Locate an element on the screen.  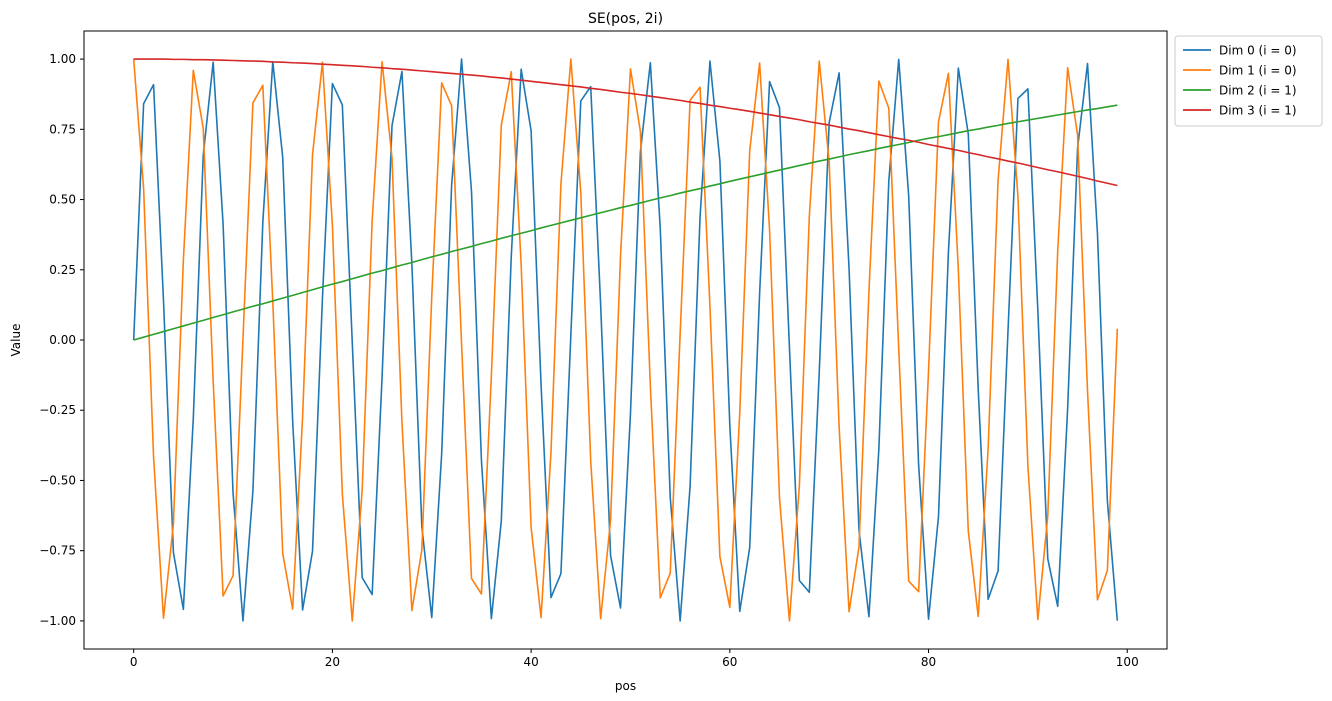
y-tick-label: −0.75 is located at coordinates (57, 551).